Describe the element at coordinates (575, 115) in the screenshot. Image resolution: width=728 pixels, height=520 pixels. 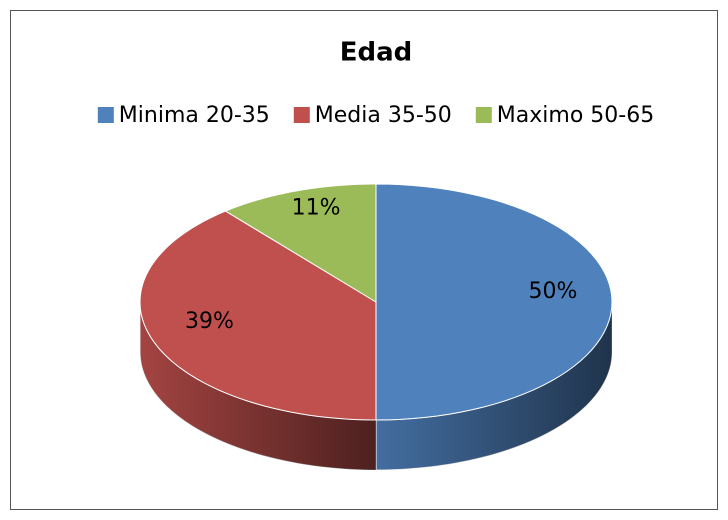
I see `legend-label: Maximo 50-65` at that location.